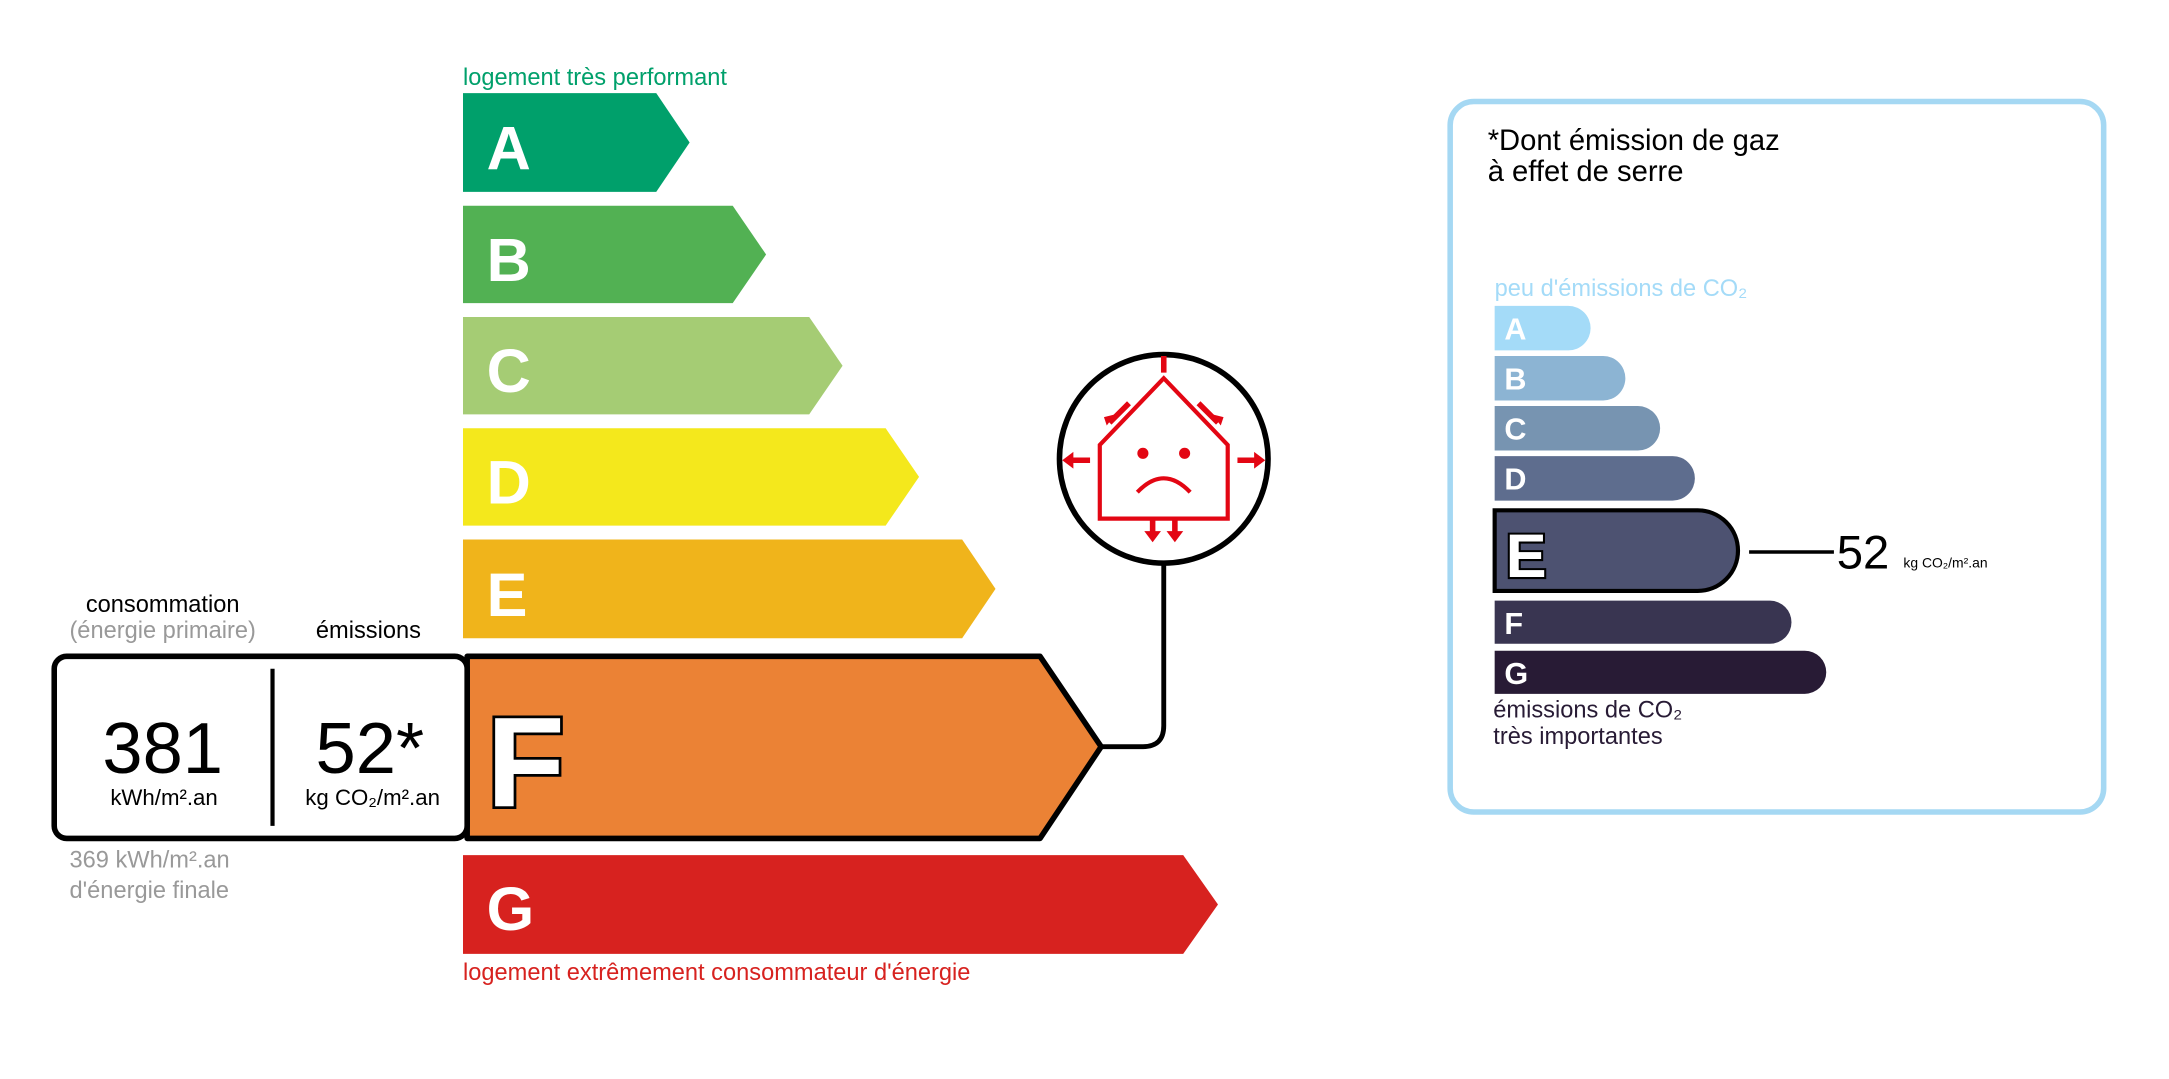 The image size is (2169, 1079). What do you see at coordinates (509, 260) in the screenshot?
I see `energy-letter-b: B` at bounding box center [509, 260].